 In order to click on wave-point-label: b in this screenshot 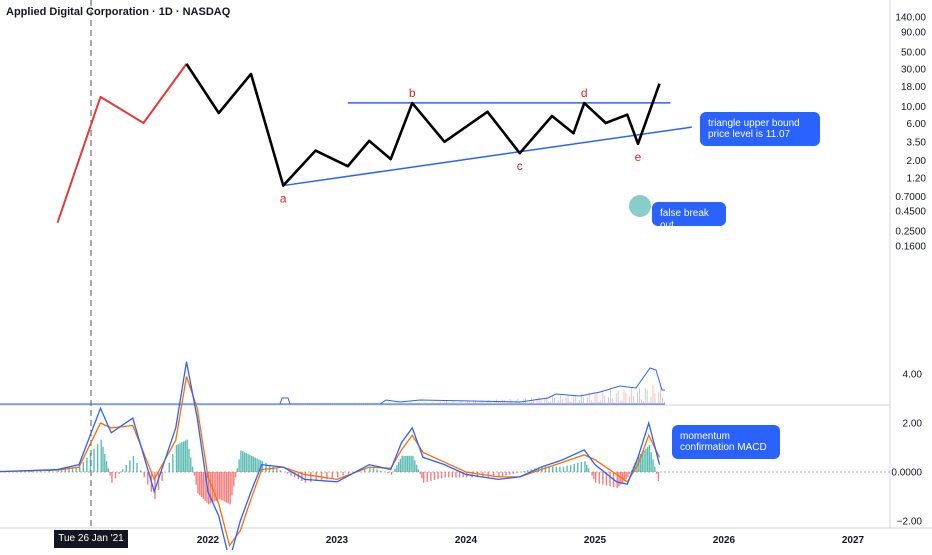, I will do `click(412, 93)`.